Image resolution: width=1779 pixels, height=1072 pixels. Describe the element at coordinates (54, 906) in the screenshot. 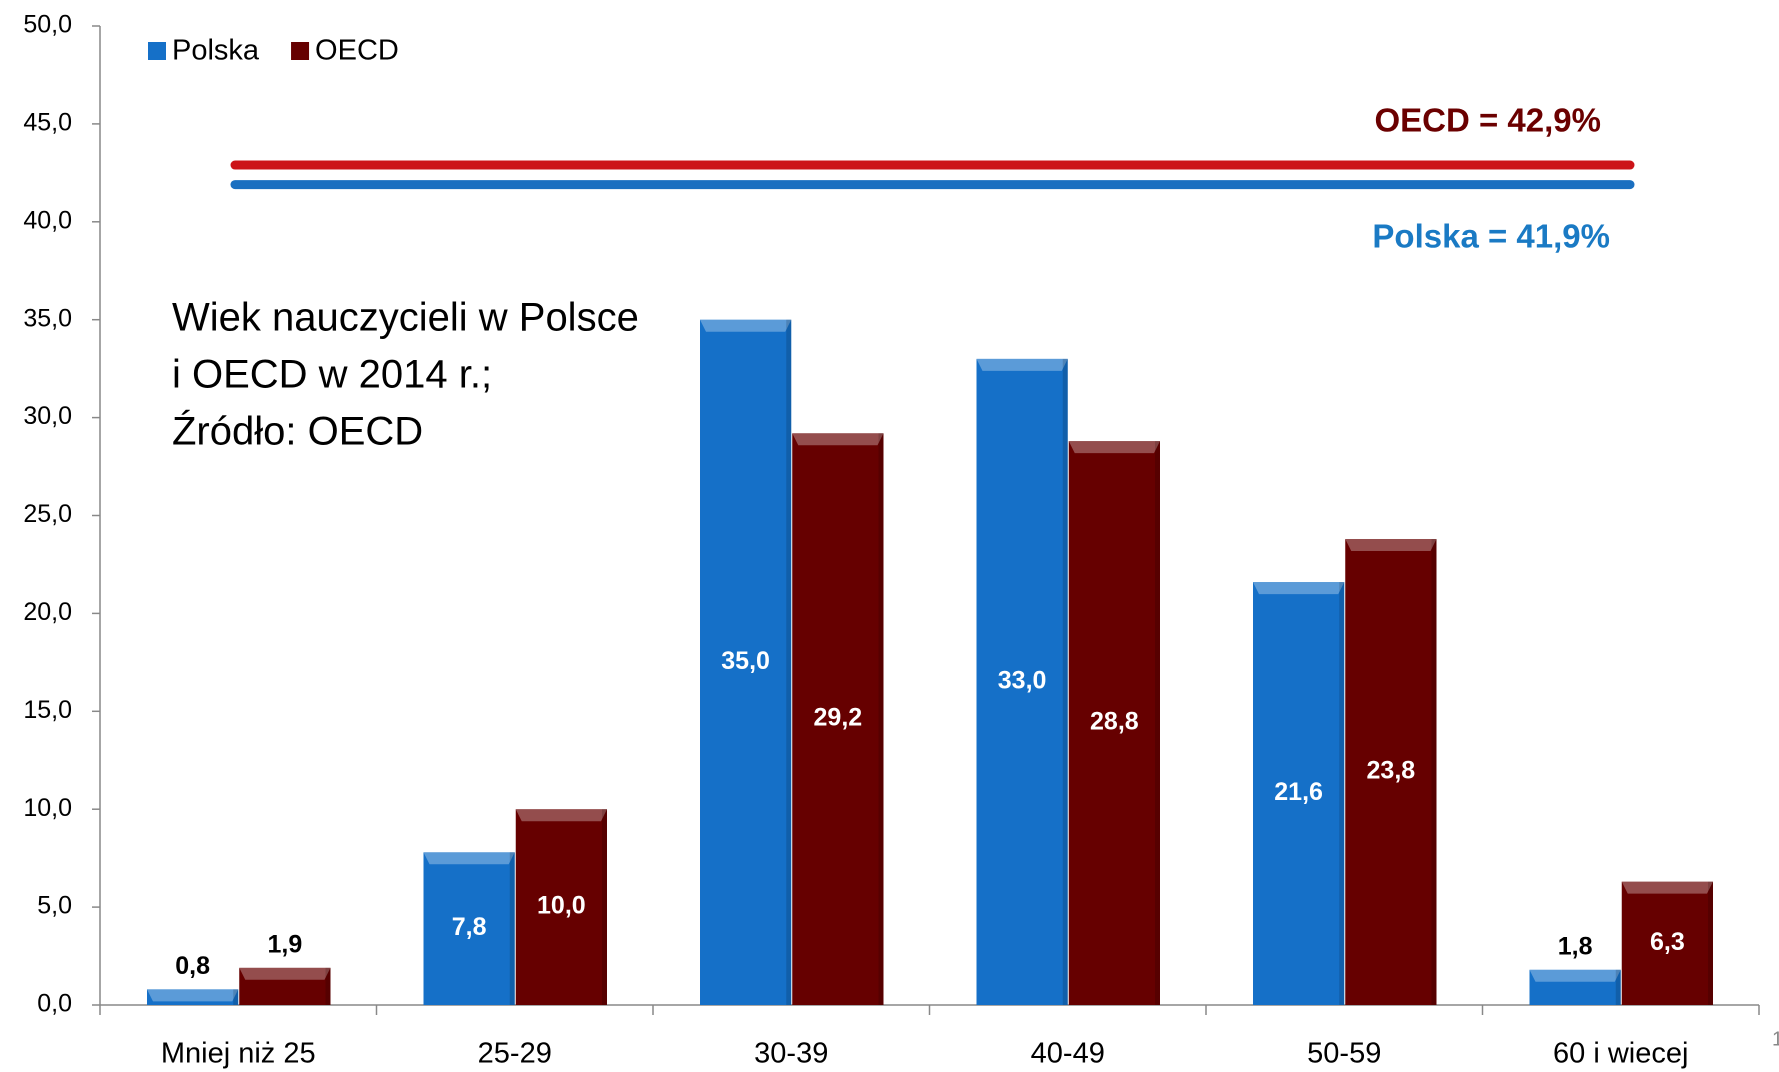

I see `y-tick-label: 5,0` at that location.